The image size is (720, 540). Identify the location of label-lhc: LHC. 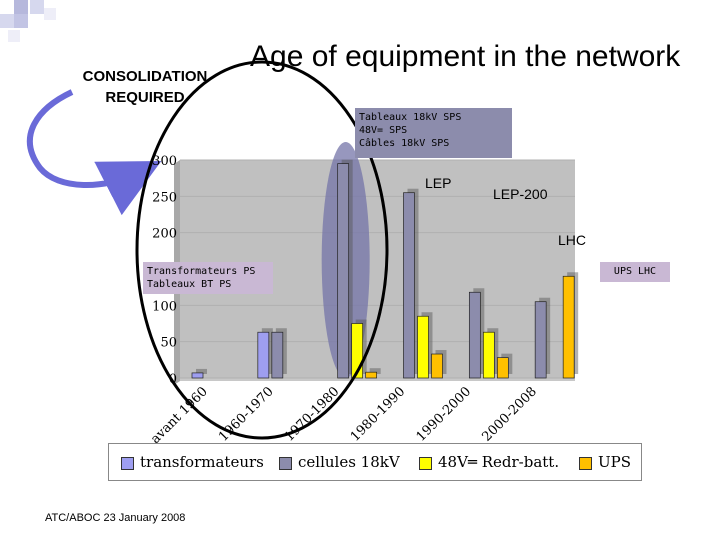
(572, 240).